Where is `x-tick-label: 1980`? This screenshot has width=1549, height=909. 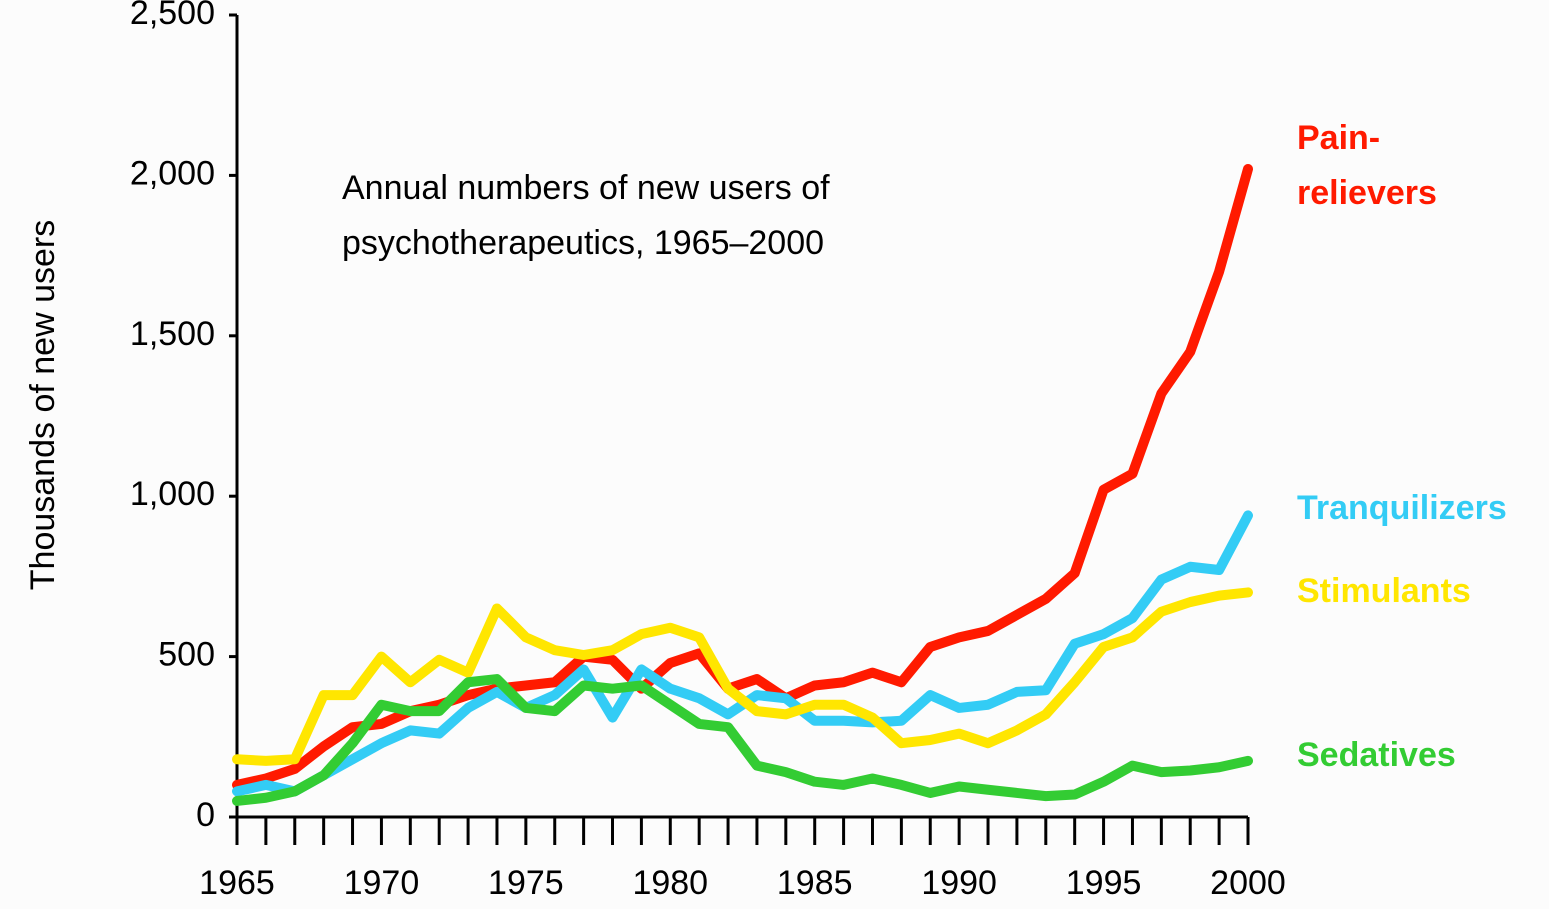
x-tick-label: 1980 is located at coordinates (670, 883).